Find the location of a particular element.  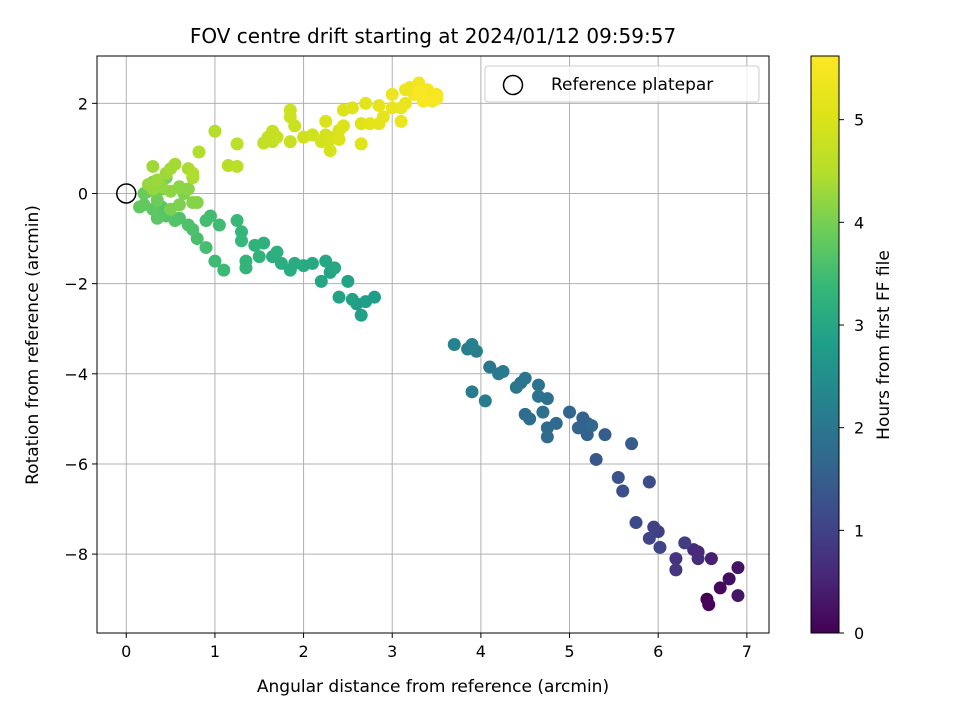

x-axis-ticks: 0 1 2 3 4 5 6 7 is located at coordinates (436, 647).